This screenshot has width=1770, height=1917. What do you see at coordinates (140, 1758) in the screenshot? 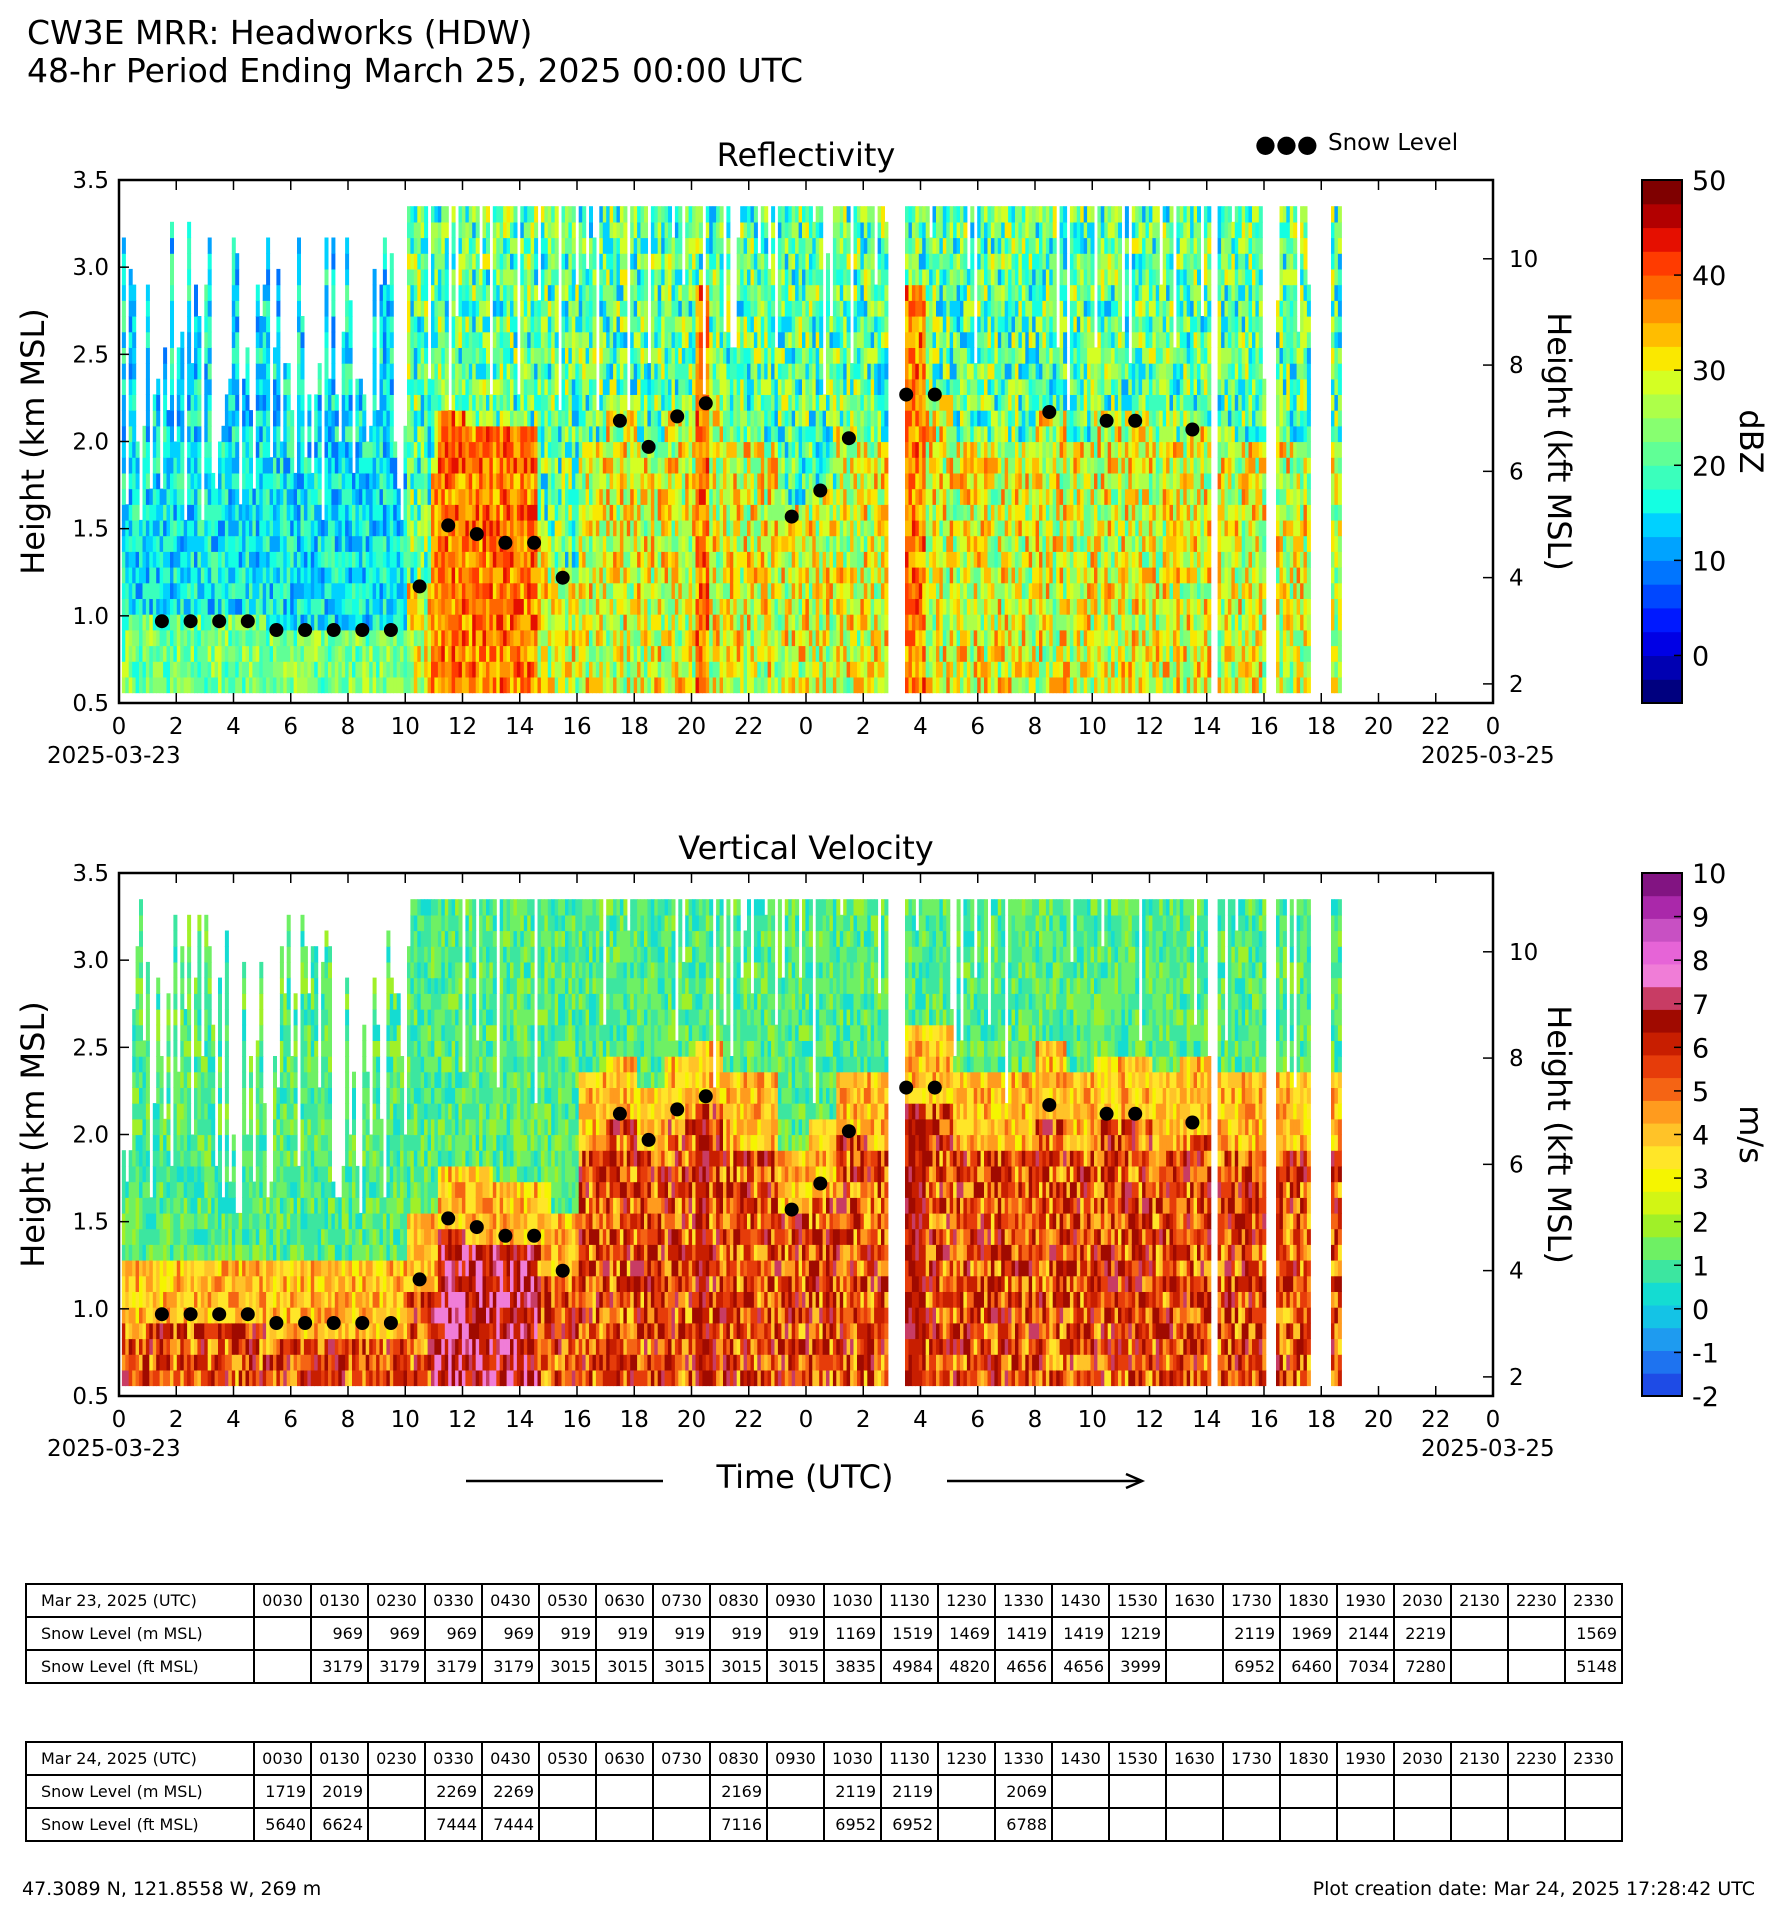
I see `row-label: Mar 24, 2025 (UTC)` at bounding box center [140, 1758].